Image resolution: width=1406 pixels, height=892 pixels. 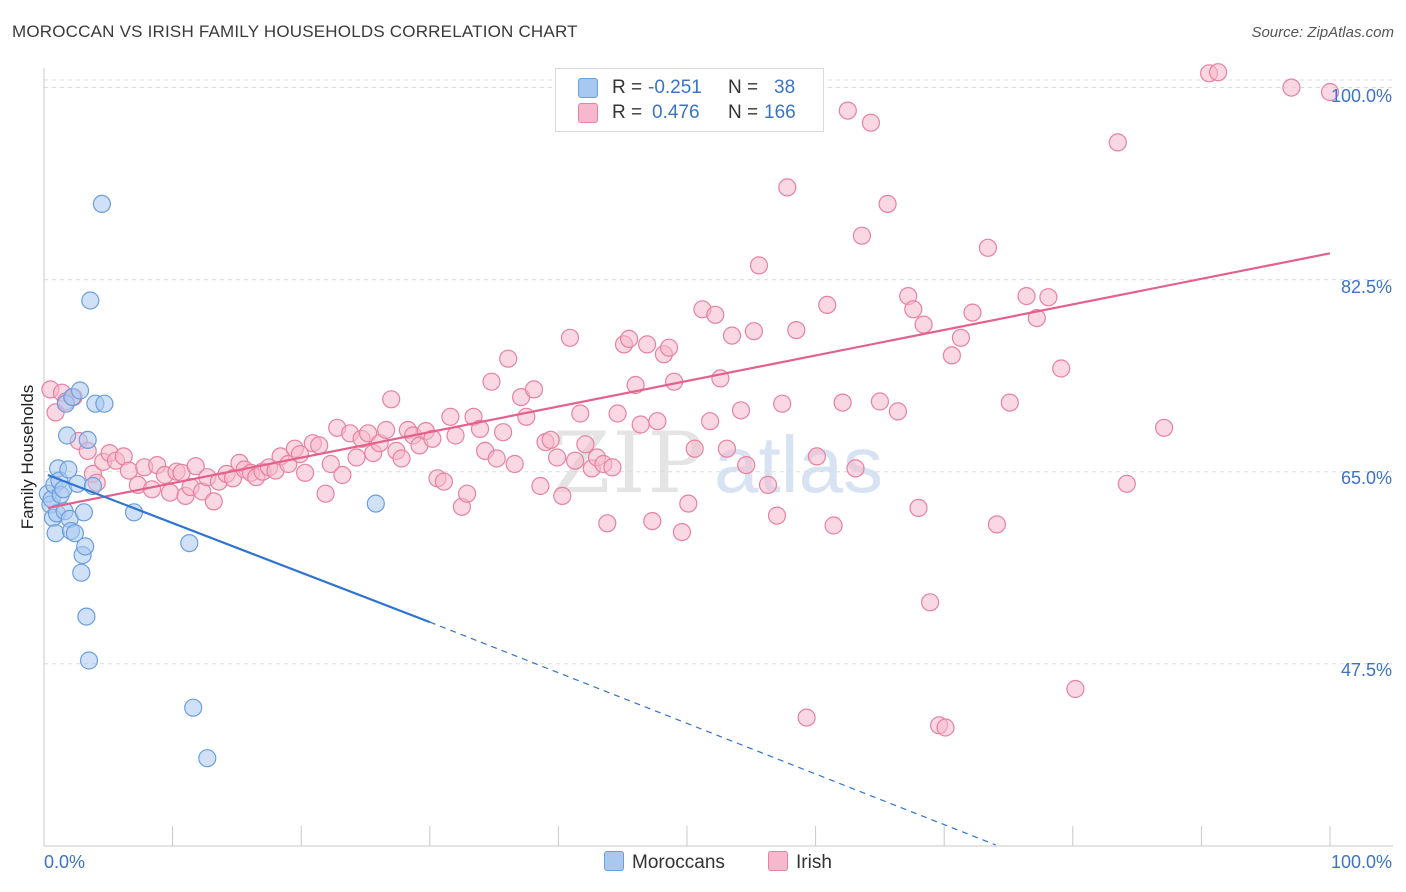 What do you see at coordinates (627, 87) in the screenshot?
I see `r-label: R =` at bounding box center [627, 87].